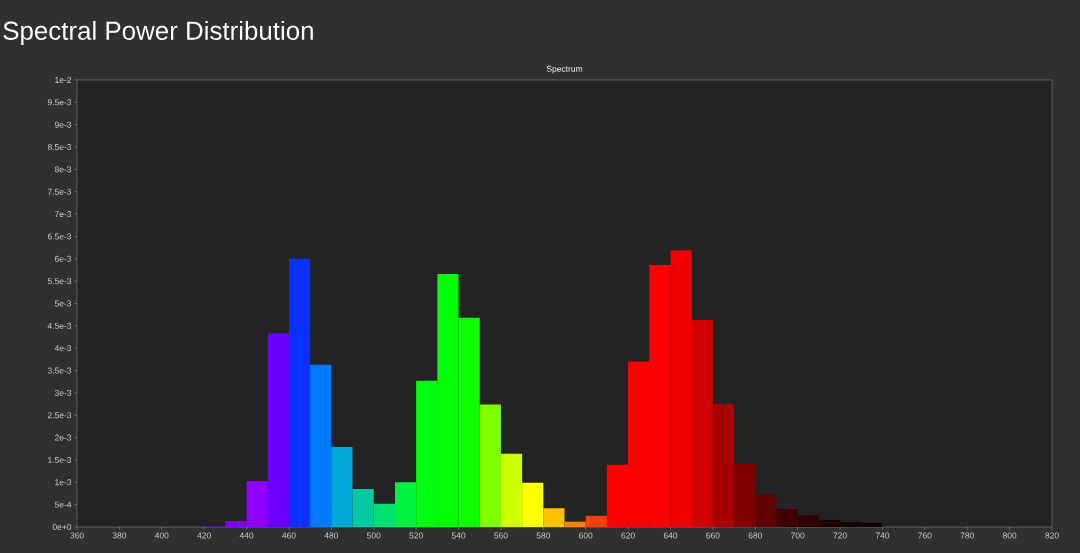 Image resolution: width=1080 pixels, height=553 pixels. I want to click on y-tick-label: 9e-3, so click(63, 124).